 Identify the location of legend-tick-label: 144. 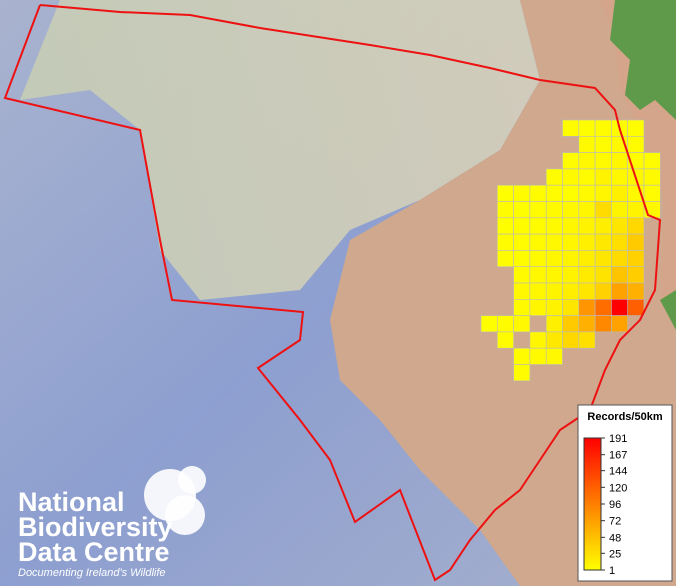
(618, 472).